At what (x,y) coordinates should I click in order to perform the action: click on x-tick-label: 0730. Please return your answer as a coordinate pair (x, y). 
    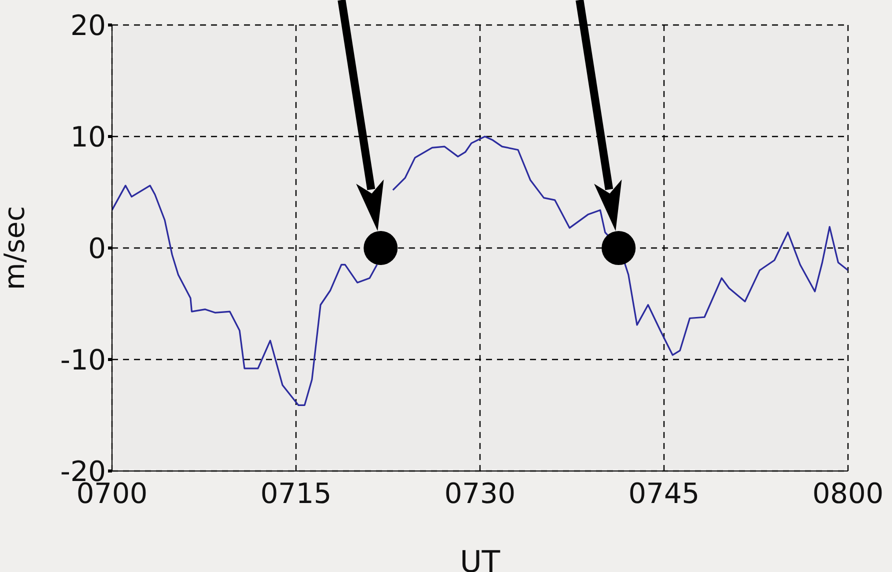
    Looking at the image, I should click on (480, 493).